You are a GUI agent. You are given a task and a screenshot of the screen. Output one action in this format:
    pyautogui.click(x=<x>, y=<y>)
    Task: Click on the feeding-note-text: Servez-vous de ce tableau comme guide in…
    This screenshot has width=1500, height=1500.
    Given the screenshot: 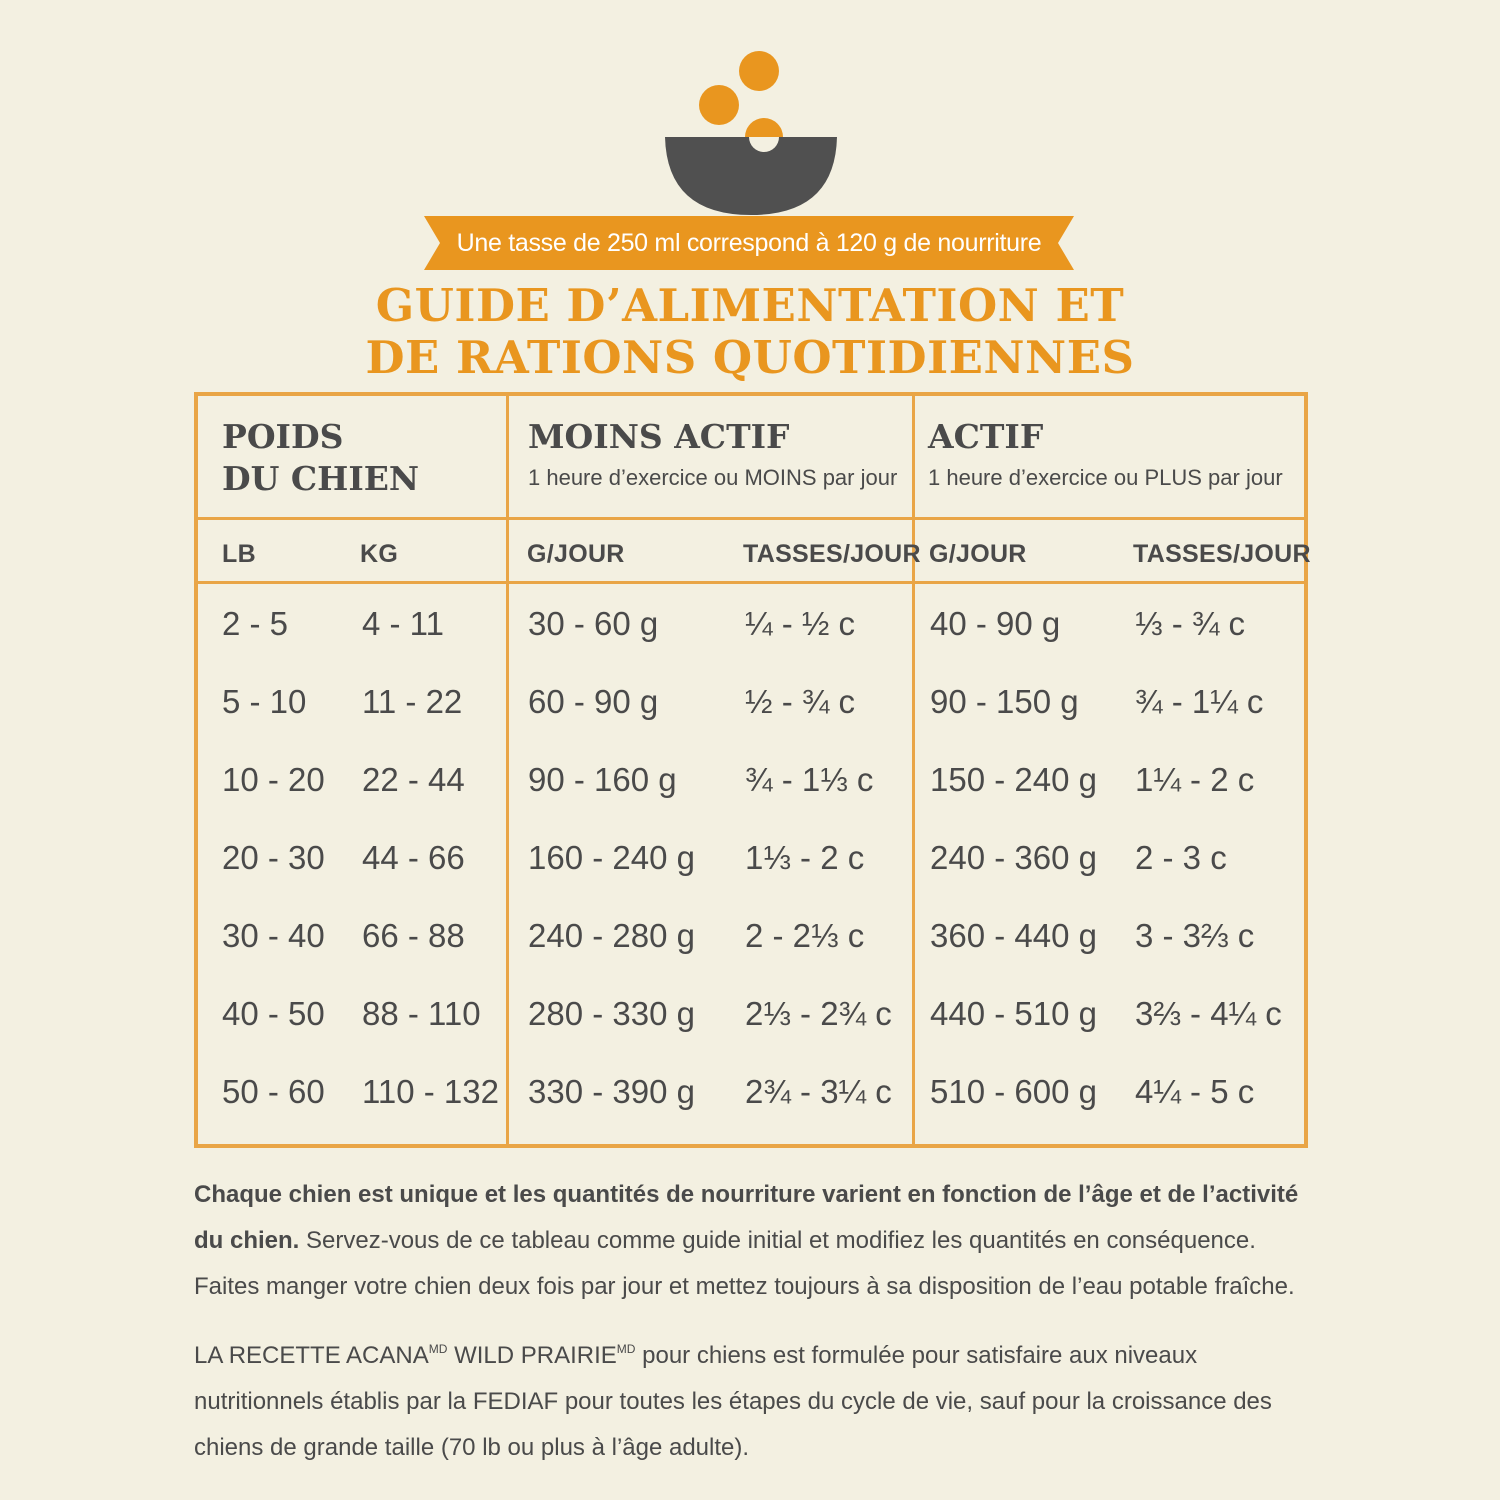 What is the action you would take?
    pyautogui.click(x=744, y=1263)
    